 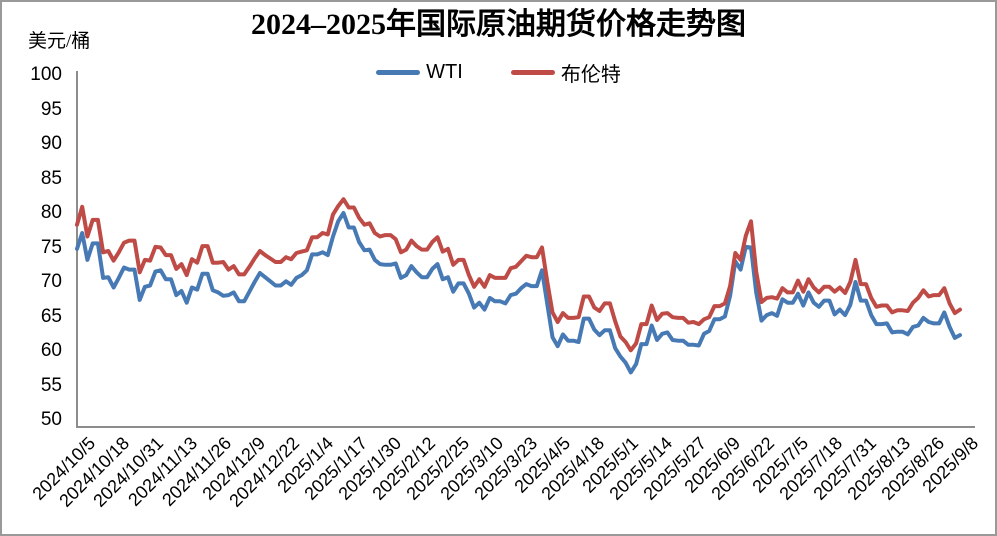 I want to click on y-tick-label: 50, so click(x=51, y=419).